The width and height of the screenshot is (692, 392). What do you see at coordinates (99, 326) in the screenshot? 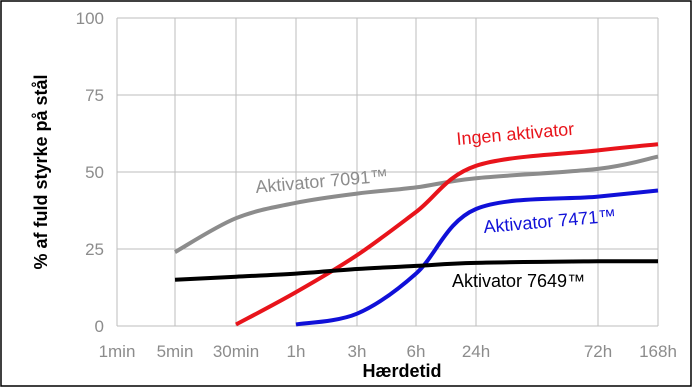
I see `y-tick-label: 0` at bounding box center [99, 326].